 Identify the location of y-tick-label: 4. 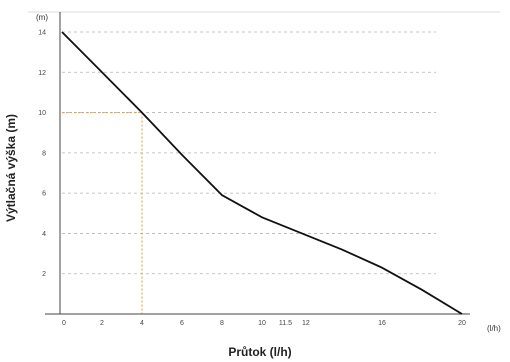
(44, 234).